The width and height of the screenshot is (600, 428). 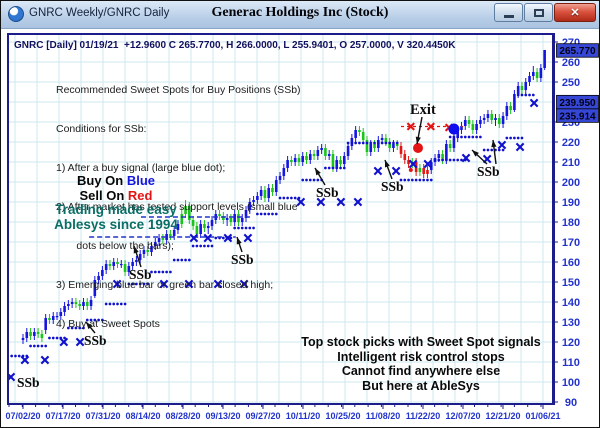 What do you see at coordinates (418, 148) in the screenshot?
I see `sell-signal-dot` at bounding box center [418, 148].